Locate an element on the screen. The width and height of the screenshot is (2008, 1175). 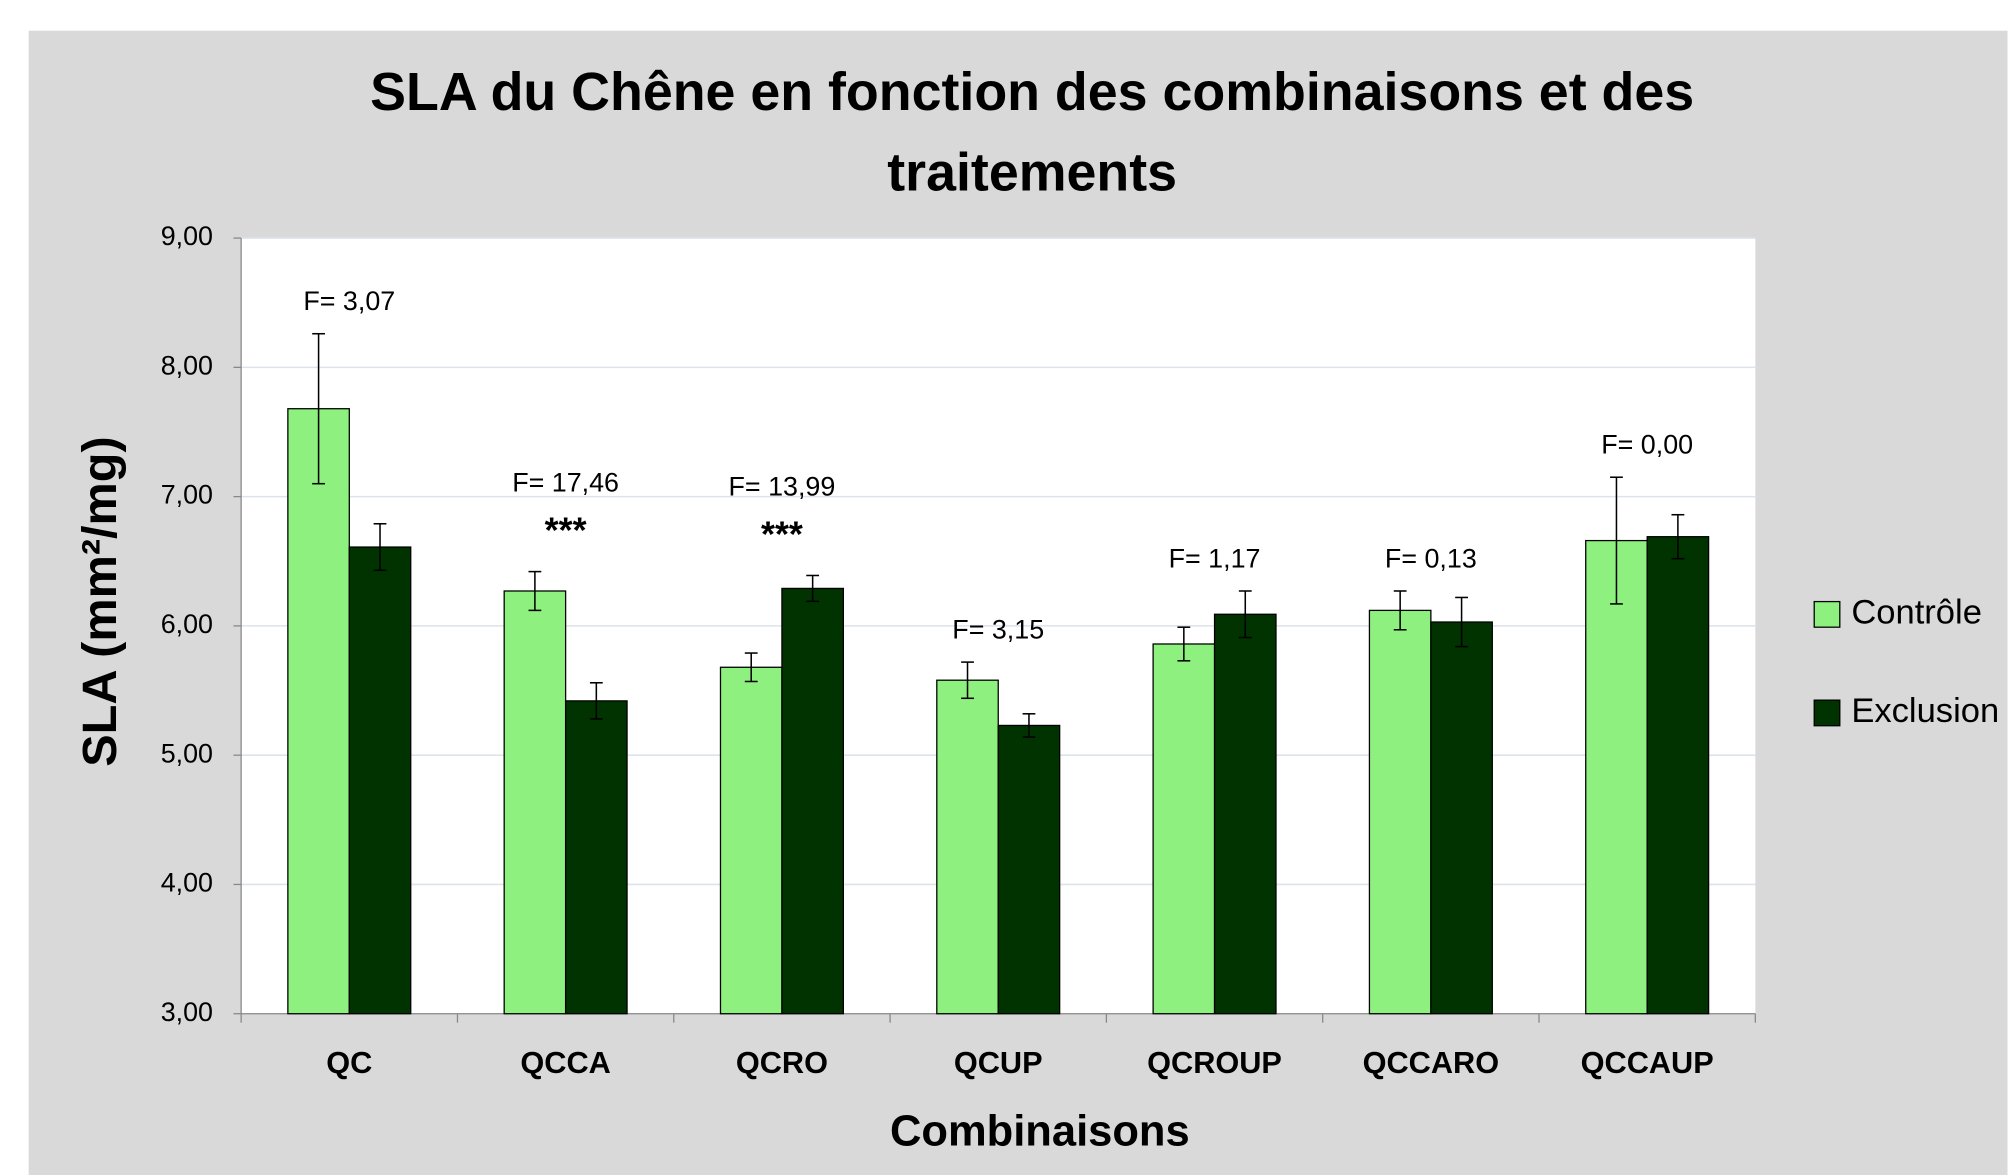
f-label: F= 13,99 is located at coordinates (782, 487).